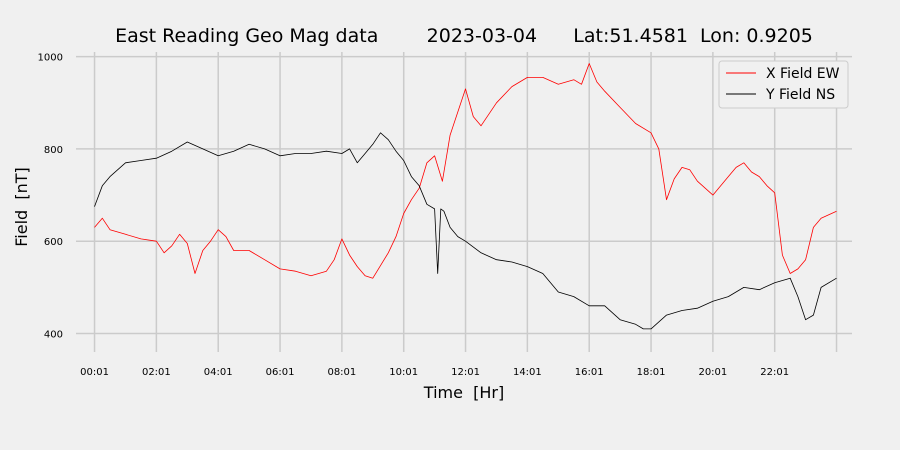 Image resolution: width=900 pixels, height=450 pixels. I want to click on legend-label-y-field: Y Field NS, so click(800, 95).